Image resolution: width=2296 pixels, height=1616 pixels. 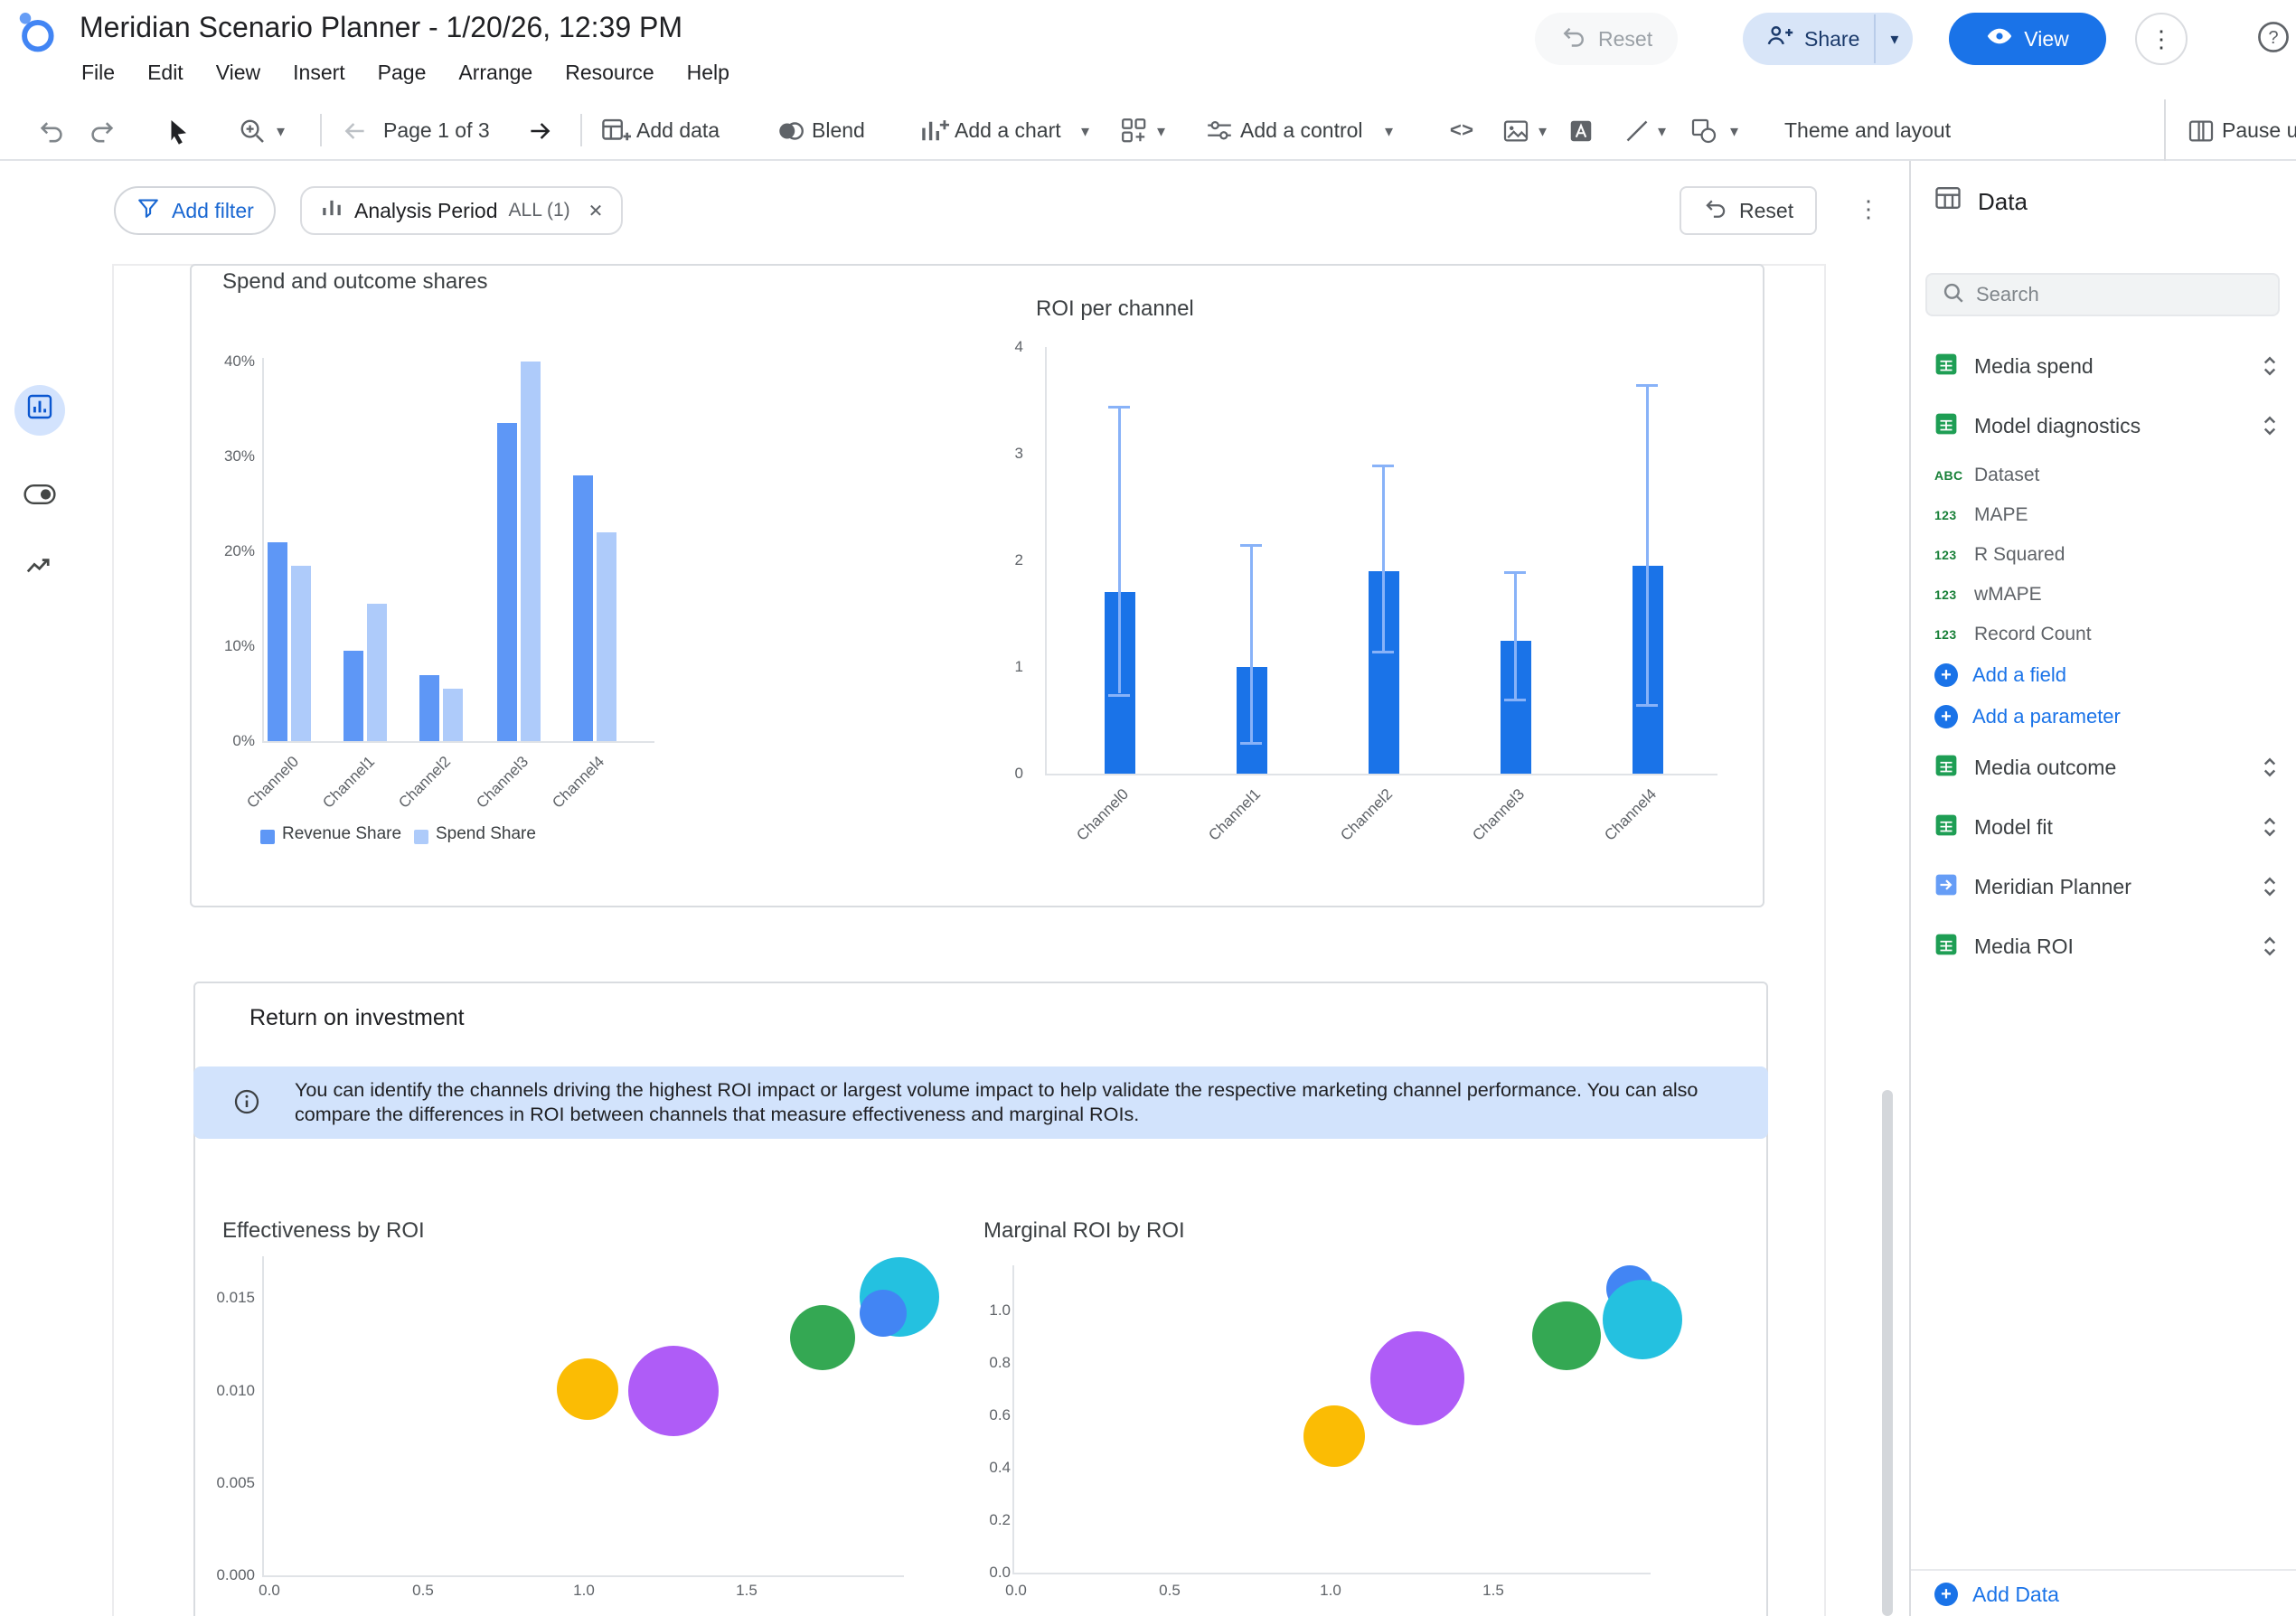 I want to click on filter-more-options: ⋮, so click(x=1868, y=209).